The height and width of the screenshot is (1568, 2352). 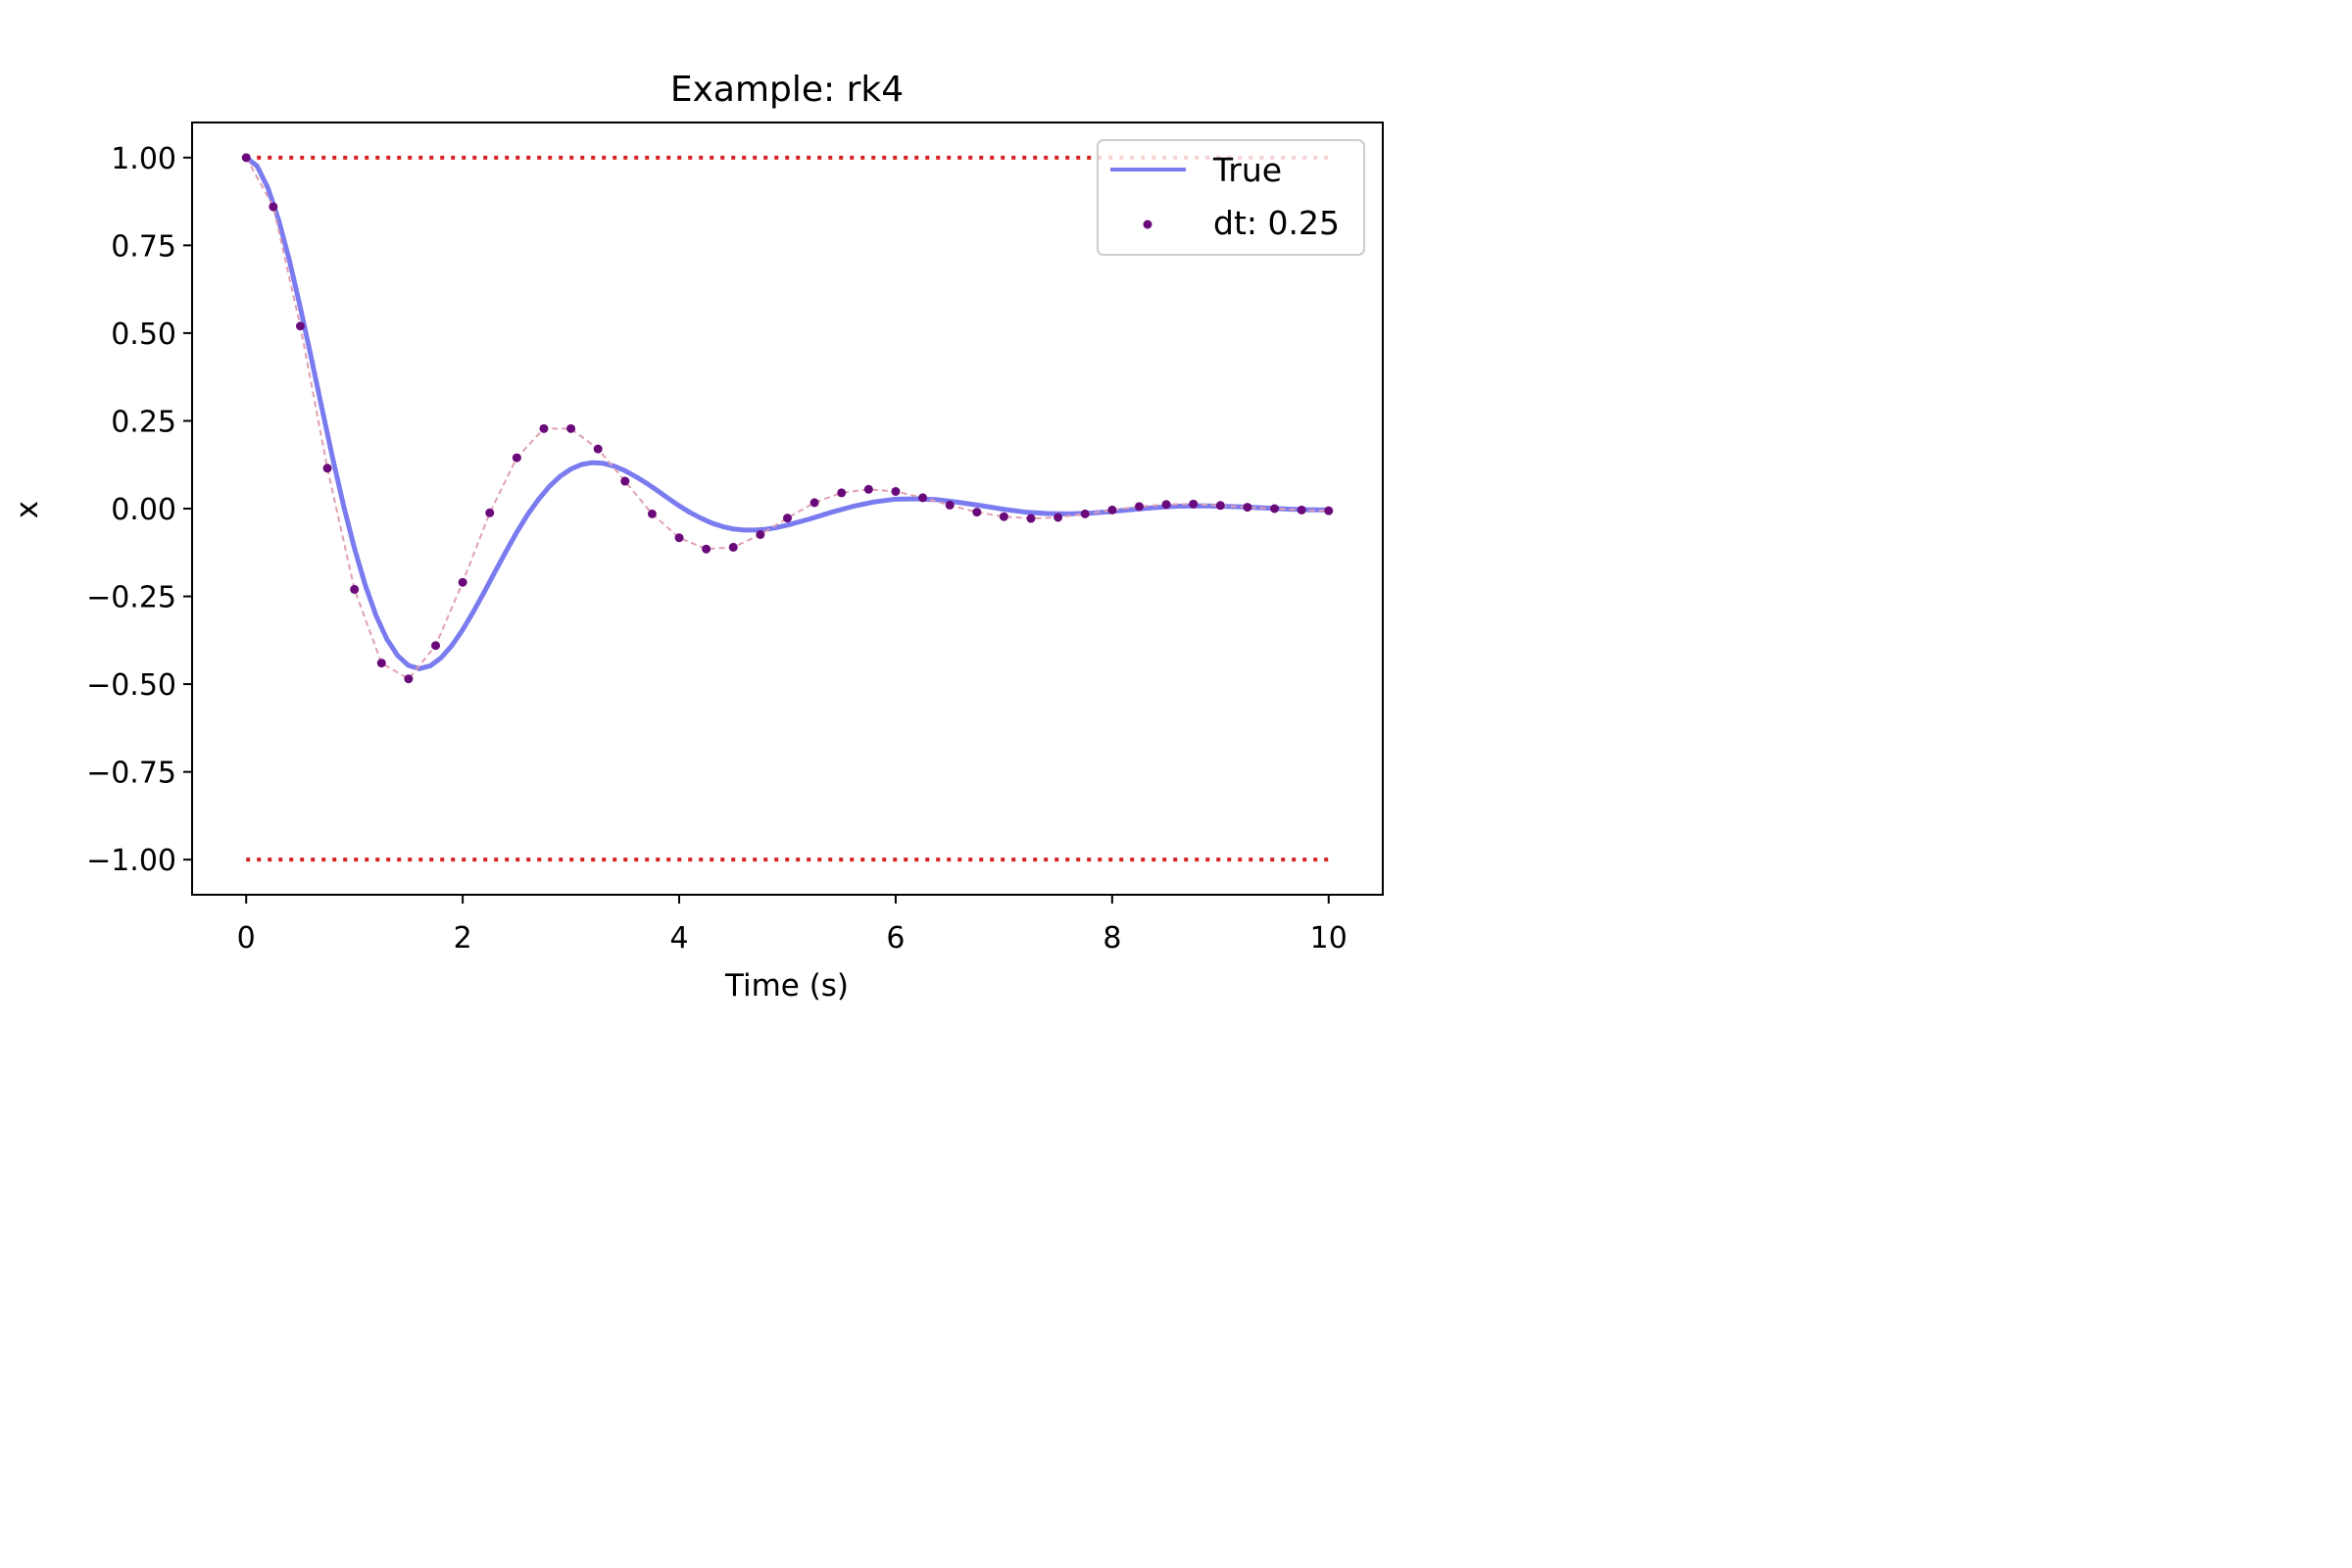 What do you see at coordinates (27, 509) in the screenshot?
I see `y-axis-label: x` at bounding box center [27, 509].